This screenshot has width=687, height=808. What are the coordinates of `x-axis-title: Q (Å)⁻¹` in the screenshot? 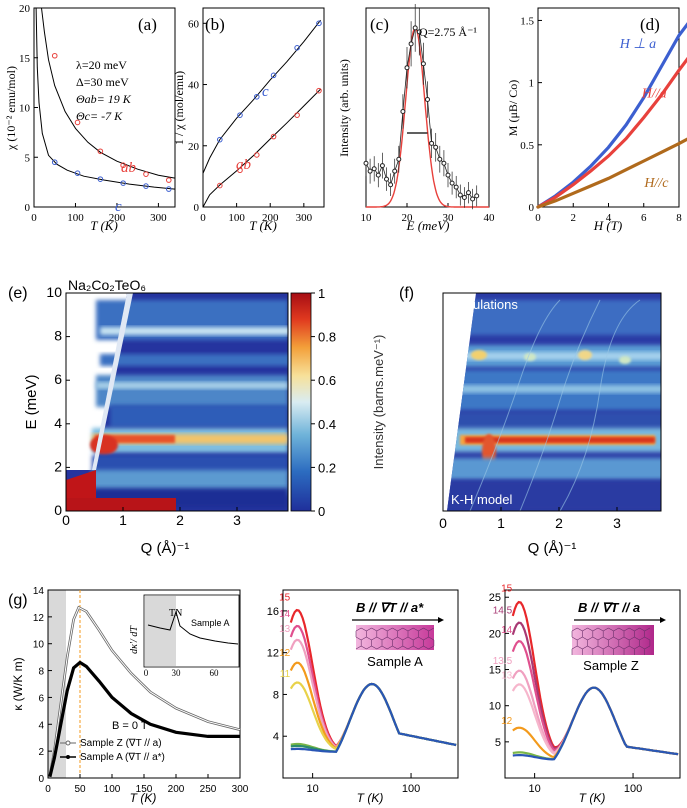 It's located at (165, 548).